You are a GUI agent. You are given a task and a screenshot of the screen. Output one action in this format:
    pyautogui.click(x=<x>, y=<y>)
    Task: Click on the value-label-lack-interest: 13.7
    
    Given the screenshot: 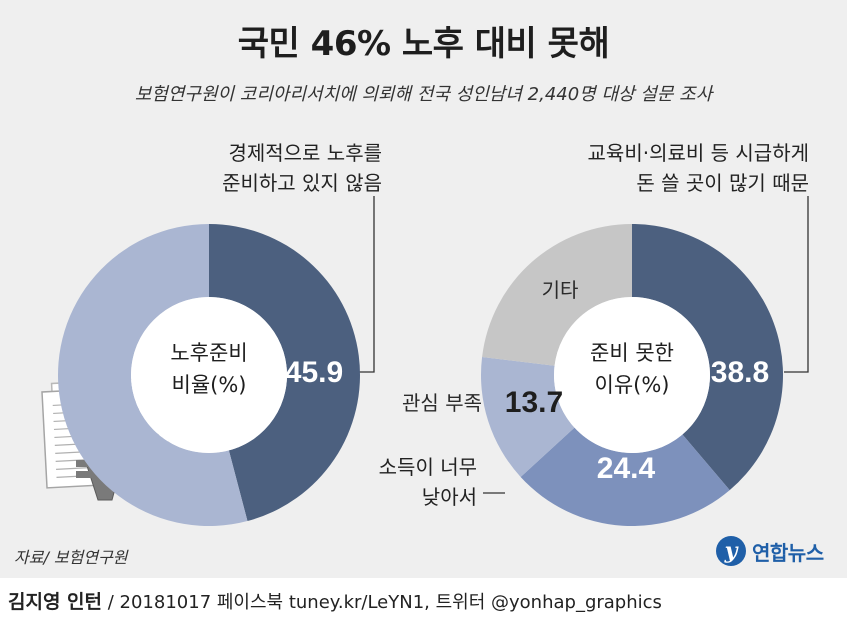 What is the action you would take?
    pyautogui.click(x=534, y=402)
    